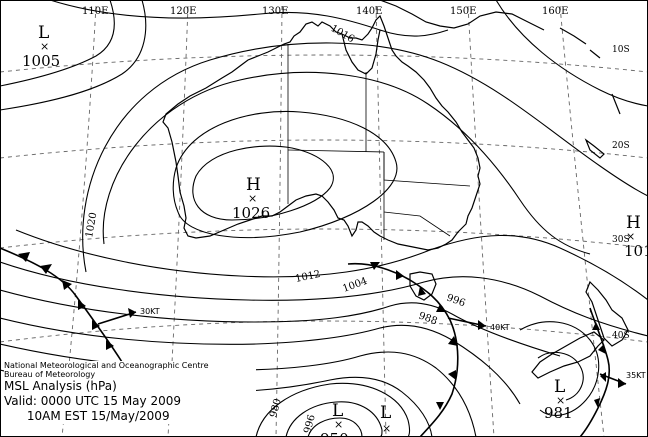 Image resolution: width=648 pixels, height=437 pixels. Describe the element at coordinates (276, 407) in the screenshot. I see `isobar-label-980: 980` at that location.